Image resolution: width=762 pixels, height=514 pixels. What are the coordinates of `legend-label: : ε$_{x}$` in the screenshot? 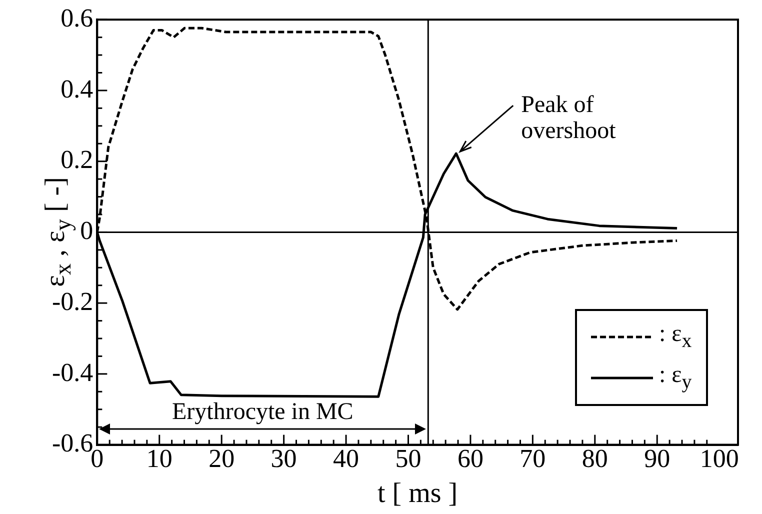 It's located at (675, 337).